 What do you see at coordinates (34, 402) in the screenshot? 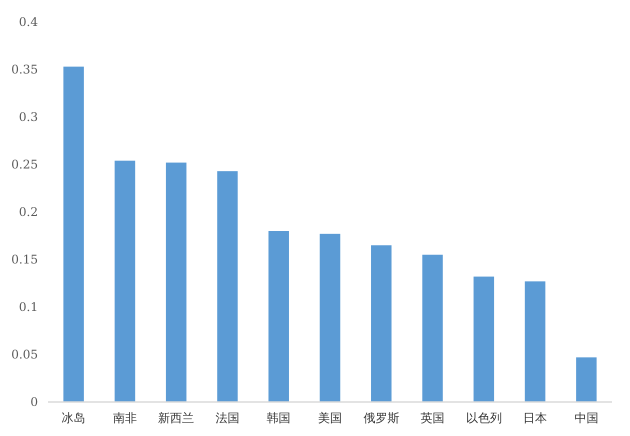
I see `y-tick-label: 0` at bounding box center [34, 402].